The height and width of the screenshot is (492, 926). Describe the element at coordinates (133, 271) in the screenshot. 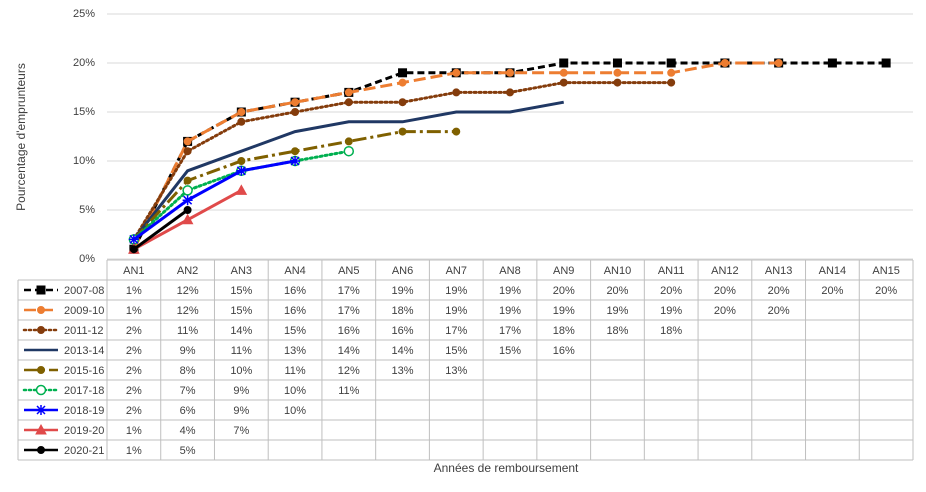

I see `x-tick-label: AN1` at that location.